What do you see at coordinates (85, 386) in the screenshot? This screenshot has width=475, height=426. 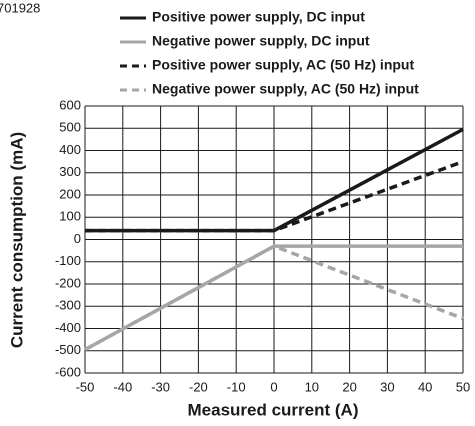 I see `x-tick-label: -50` at bounding box center [85, 386].